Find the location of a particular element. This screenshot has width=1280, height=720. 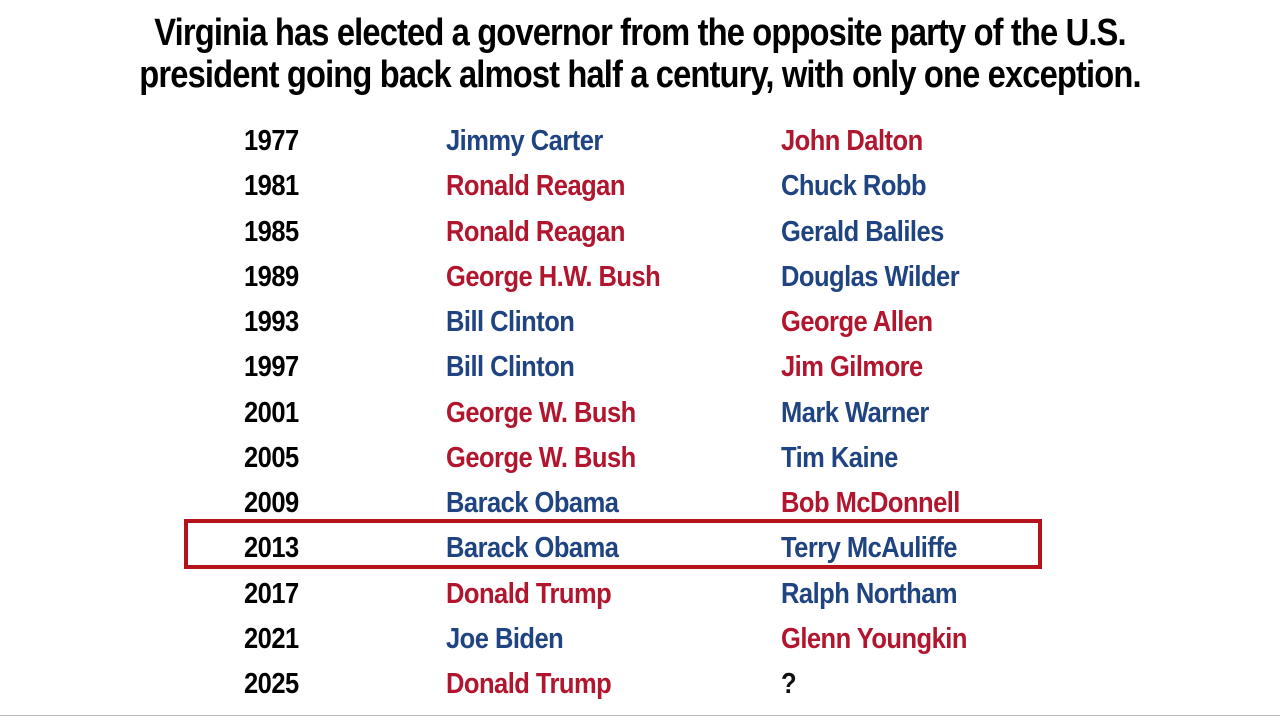

governor-cell: ? is located at coordinates (789, 684).